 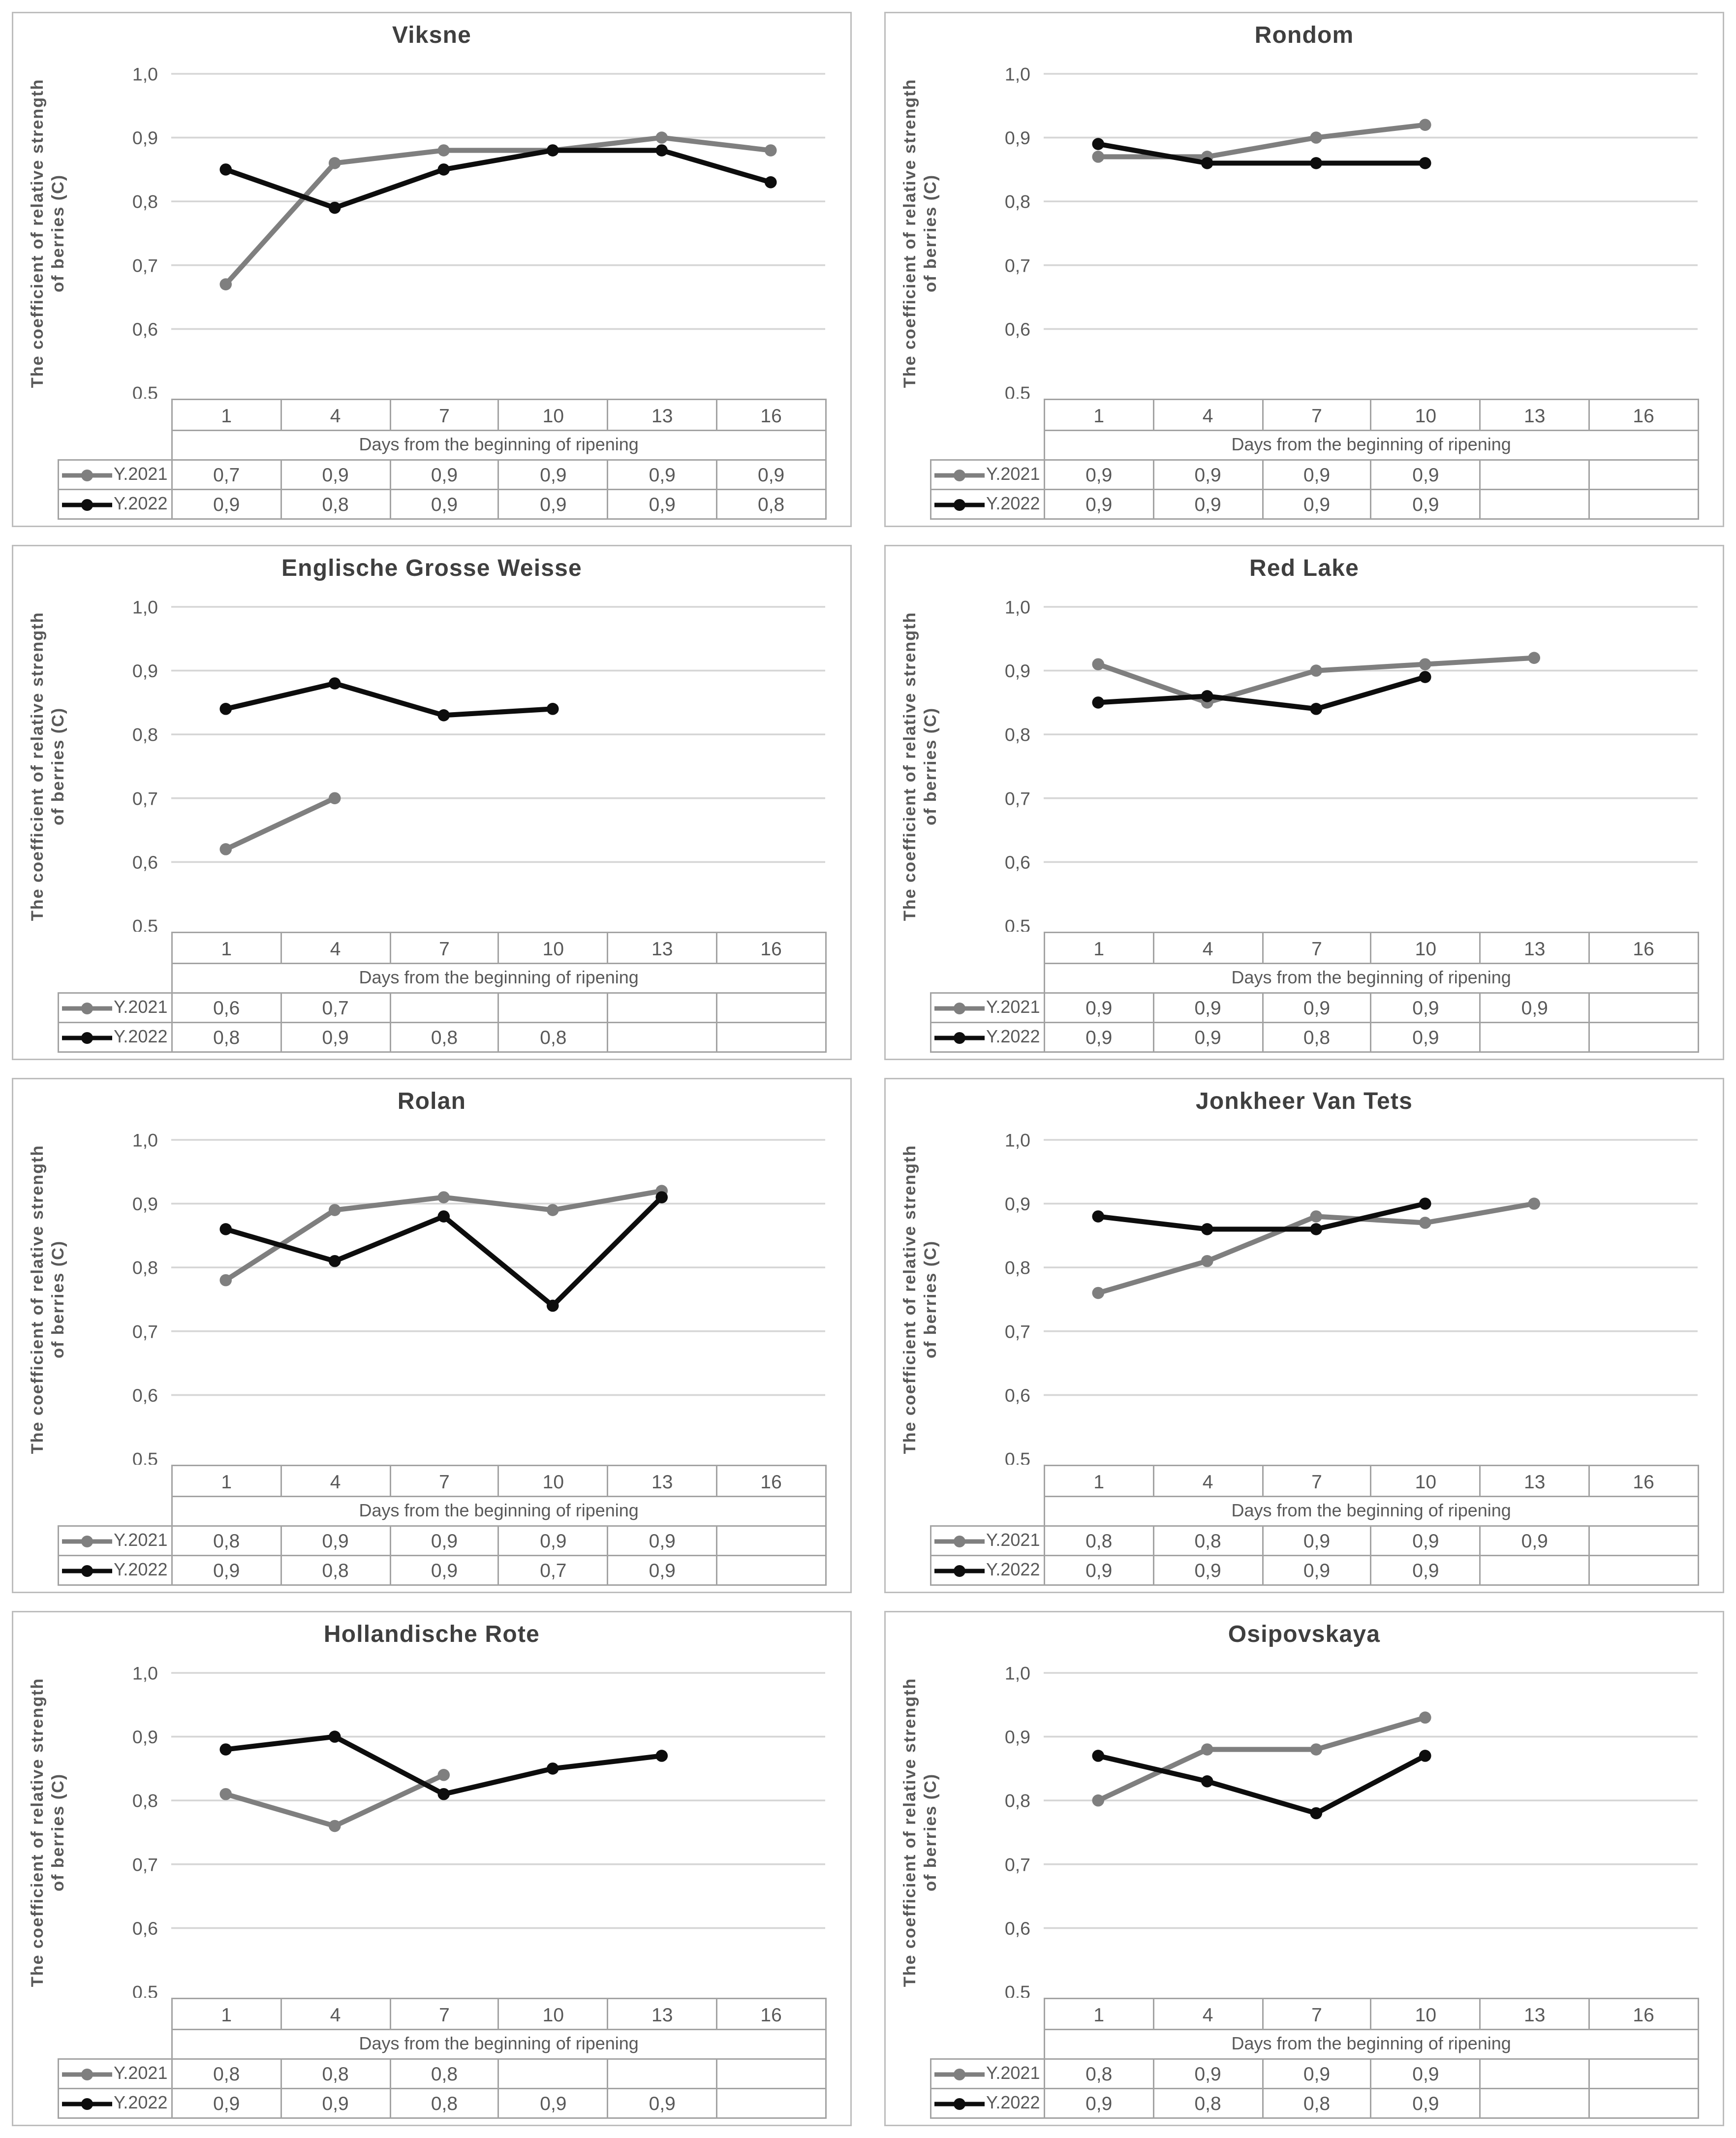 What do you see at coordinates (442, 474) in the screenshot?
I see `series-row-y-2021: Y.2021 0,7 0,9 0,9 0,9 0,9 0,9` at bounding box center [442, 474].